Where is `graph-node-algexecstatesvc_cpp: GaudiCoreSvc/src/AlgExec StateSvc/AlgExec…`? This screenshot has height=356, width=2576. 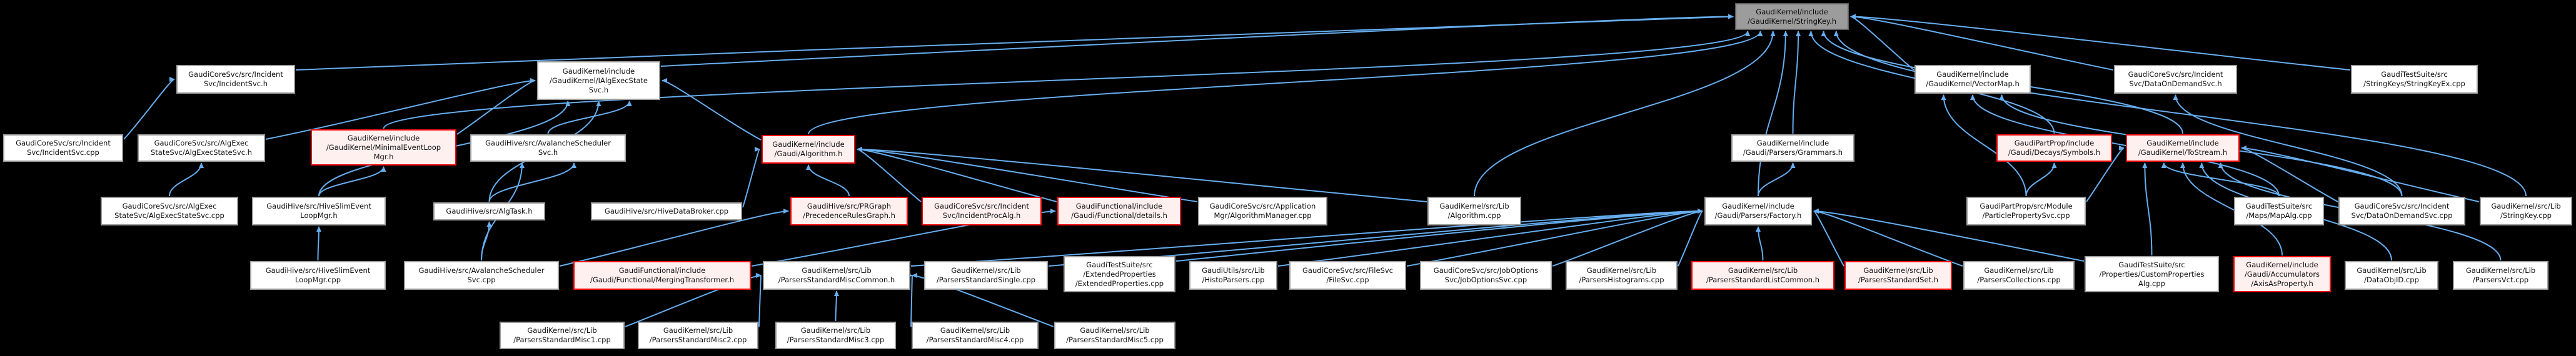 graph-node-algexecstatesvc_cpp: GaudiCoreSvc/src/AlgExec StateSvc/AlgExec… is located at coordinates (169, 211).